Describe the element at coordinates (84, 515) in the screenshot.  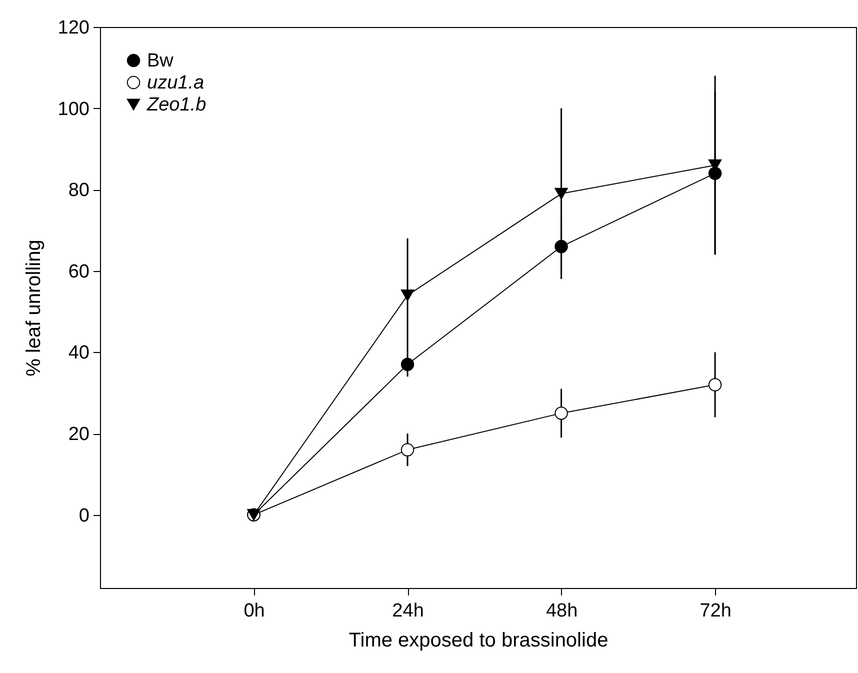
I see `y-tick-label: 0` at that location.